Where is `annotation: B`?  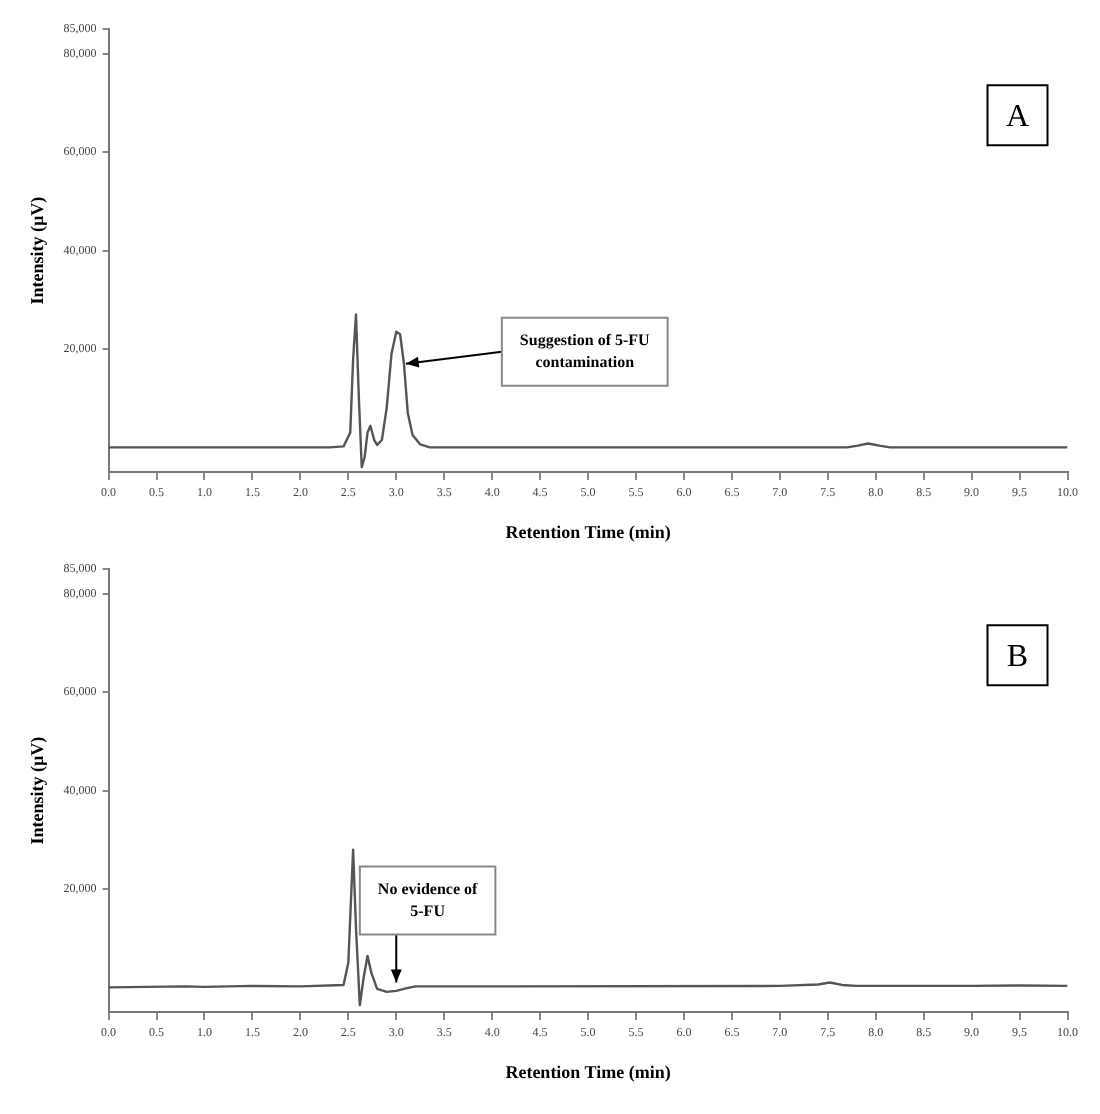 annotation: B is located at coordinates (1017, 656).